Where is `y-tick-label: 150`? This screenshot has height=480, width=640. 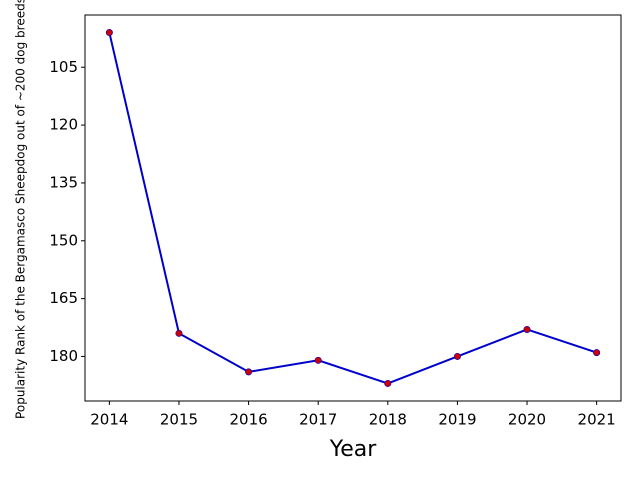 y-tick-label: 150 is located at coordinates (63, 240).